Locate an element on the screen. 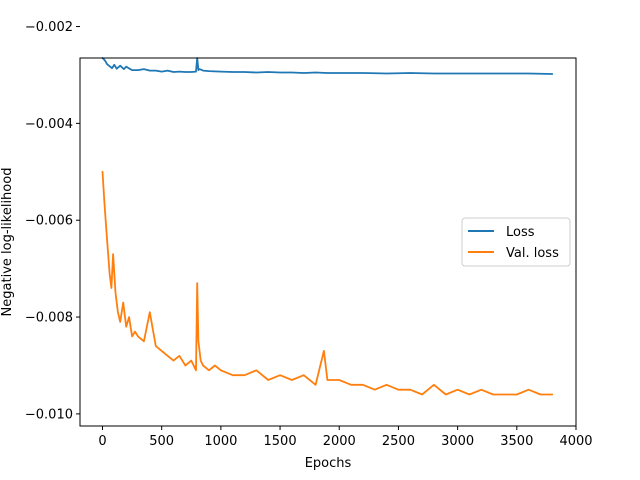 This screenshot has width=640, height=480. x-tick-label: 4000 is located at coordinates (575, 441).